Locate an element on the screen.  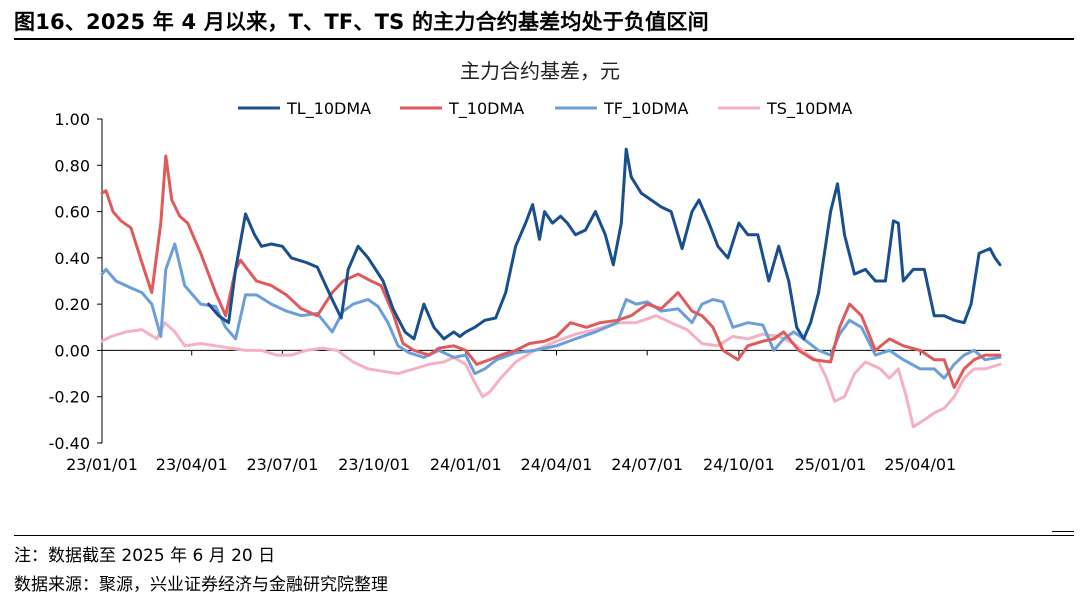
x-tick-label: 23/01/01 is located at coordinates (102, 464).